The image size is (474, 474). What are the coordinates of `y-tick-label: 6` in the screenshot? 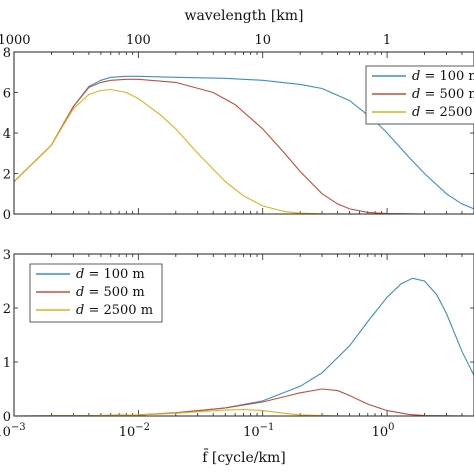 It's located at (7, 94).